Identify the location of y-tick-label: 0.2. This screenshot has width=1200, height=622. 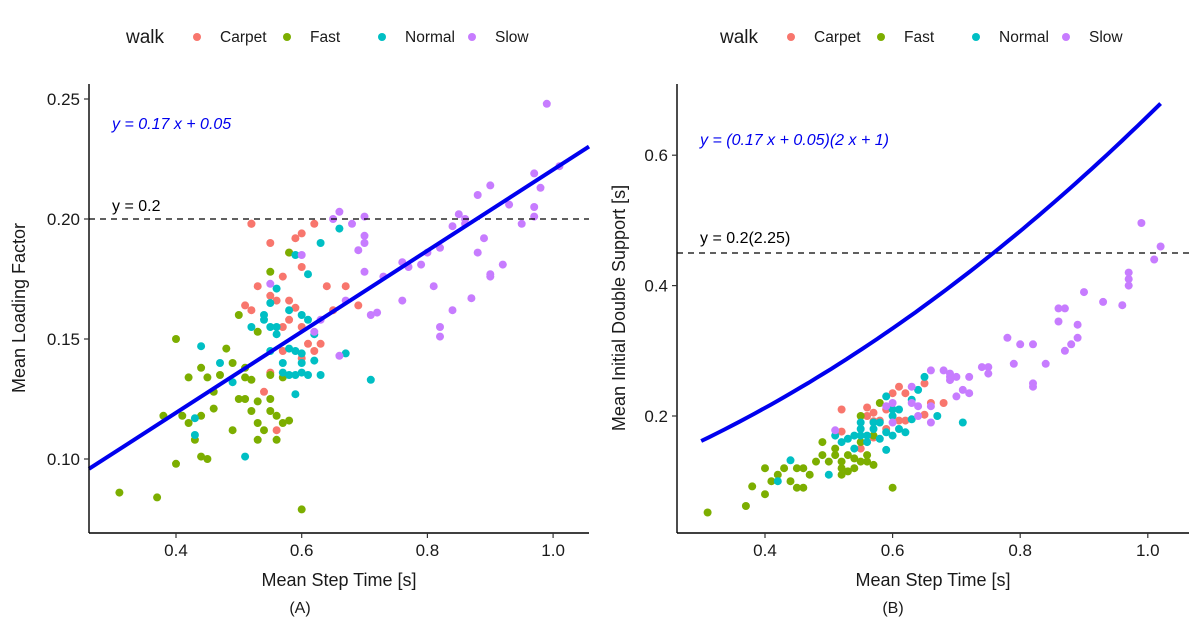
(656, 416).